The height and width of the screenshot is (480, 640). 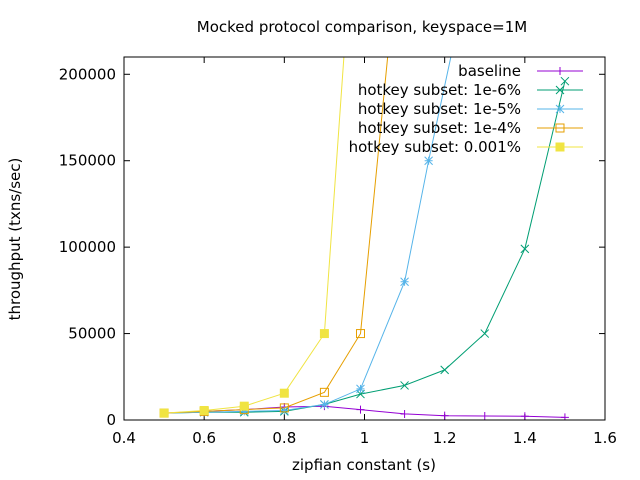 I want to click on legend-label: hotkey subset: 1e-5%, so click(x=439, y=109).